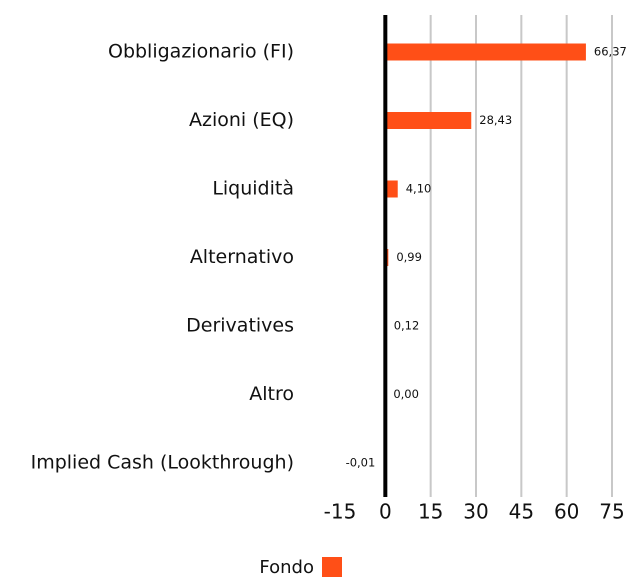 This screenshot has height=579, width=630. I want to click on value-label: 4,10, so click(419, 189).